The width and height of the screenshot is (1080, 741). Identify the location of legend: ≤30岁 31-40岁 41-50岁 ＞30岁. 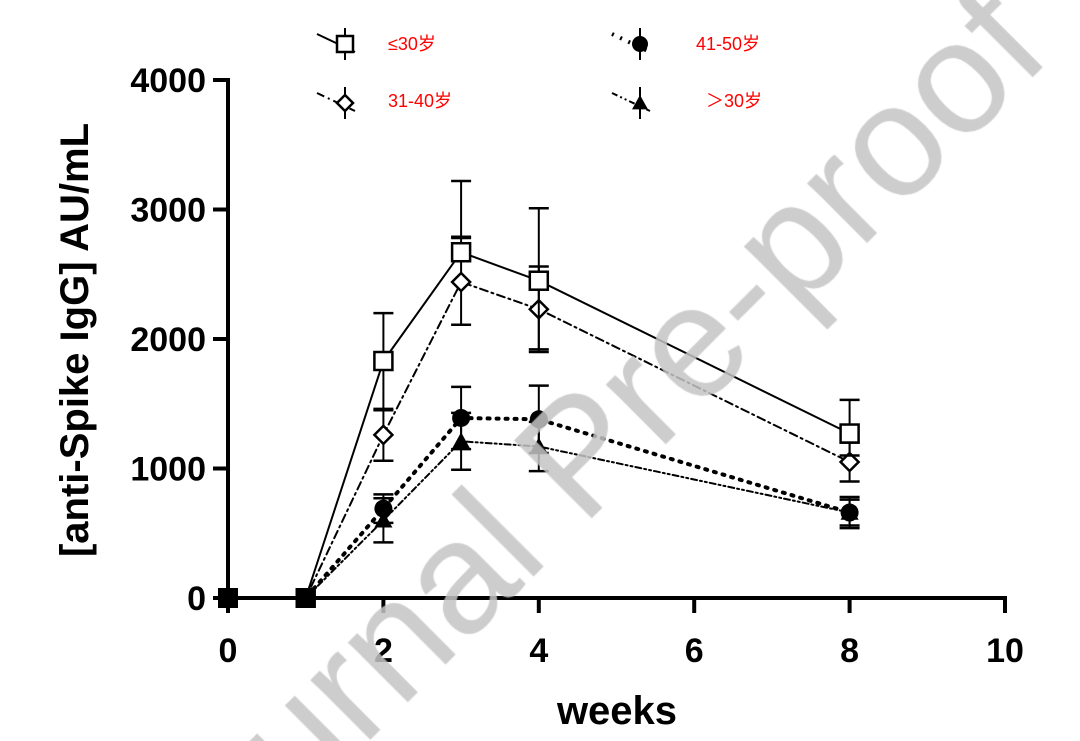
(539, 73).